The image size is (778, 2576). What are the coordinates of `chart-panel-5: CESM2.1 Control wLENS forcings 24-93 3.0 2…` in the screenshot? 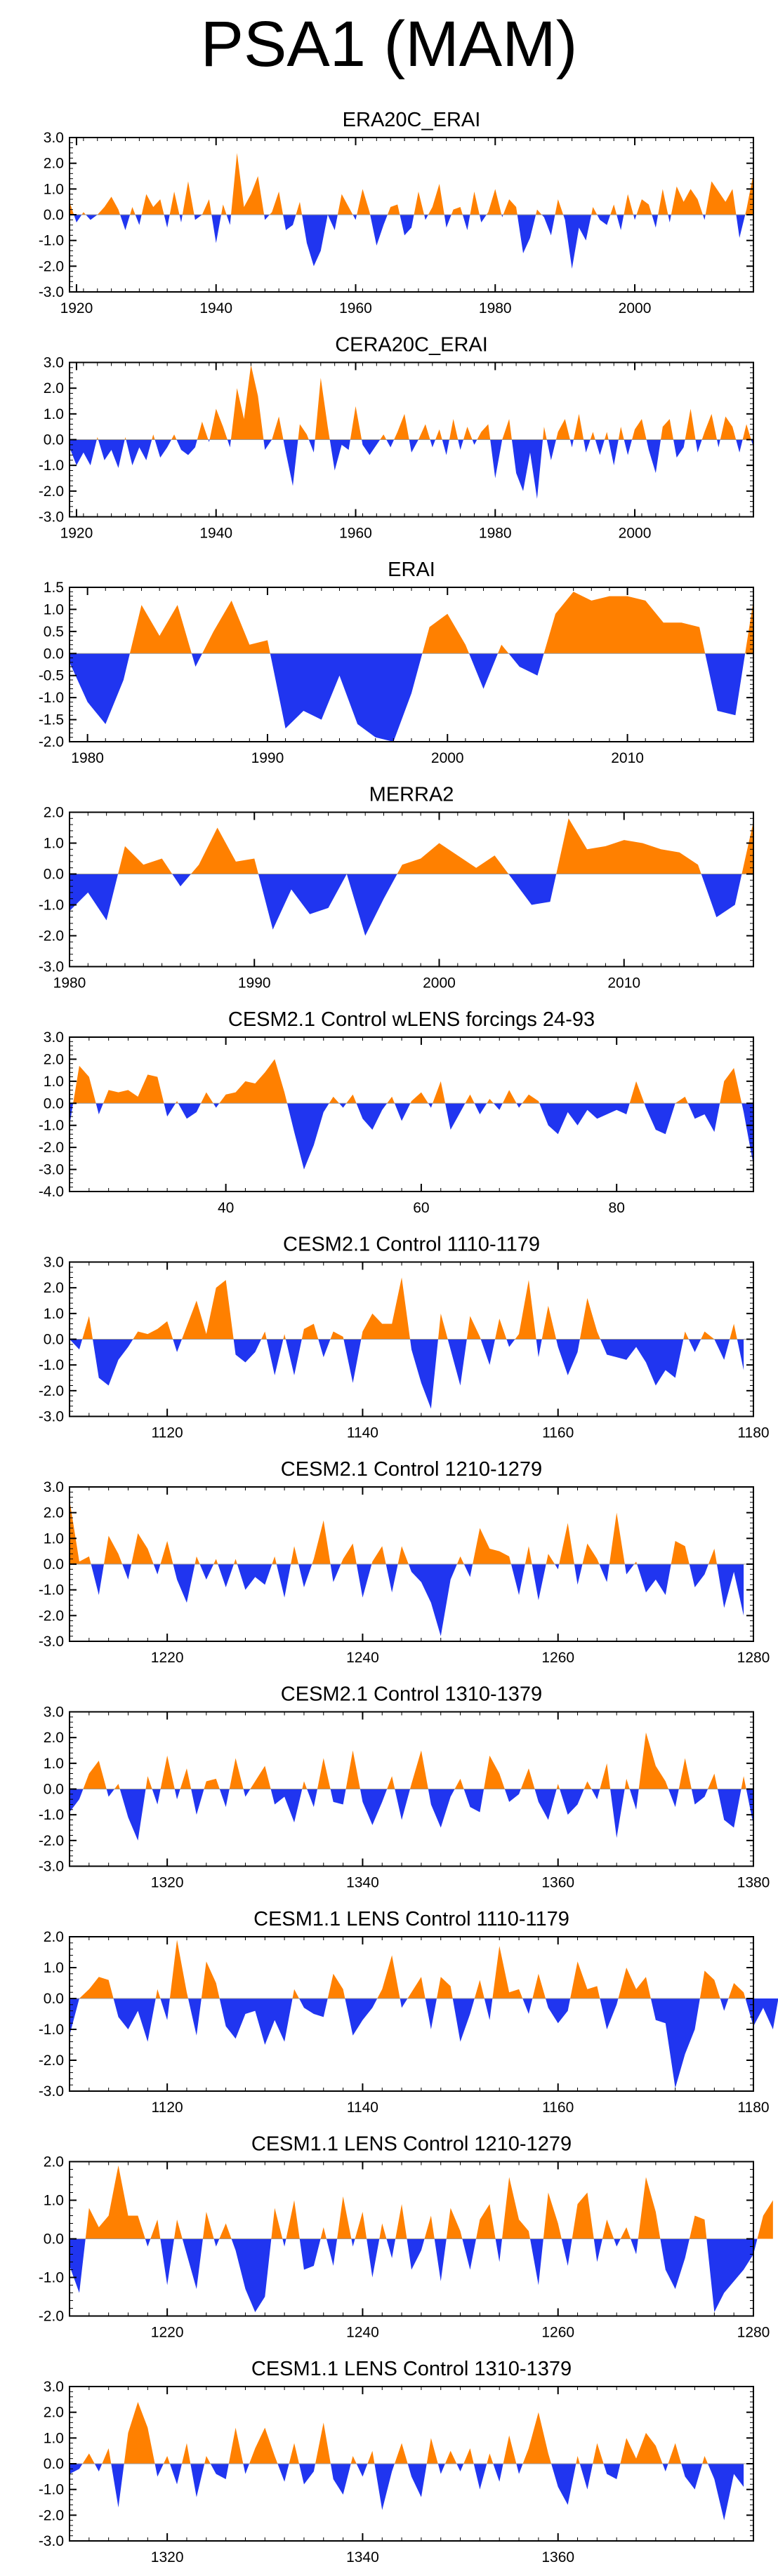 It's located at (396, 1112).